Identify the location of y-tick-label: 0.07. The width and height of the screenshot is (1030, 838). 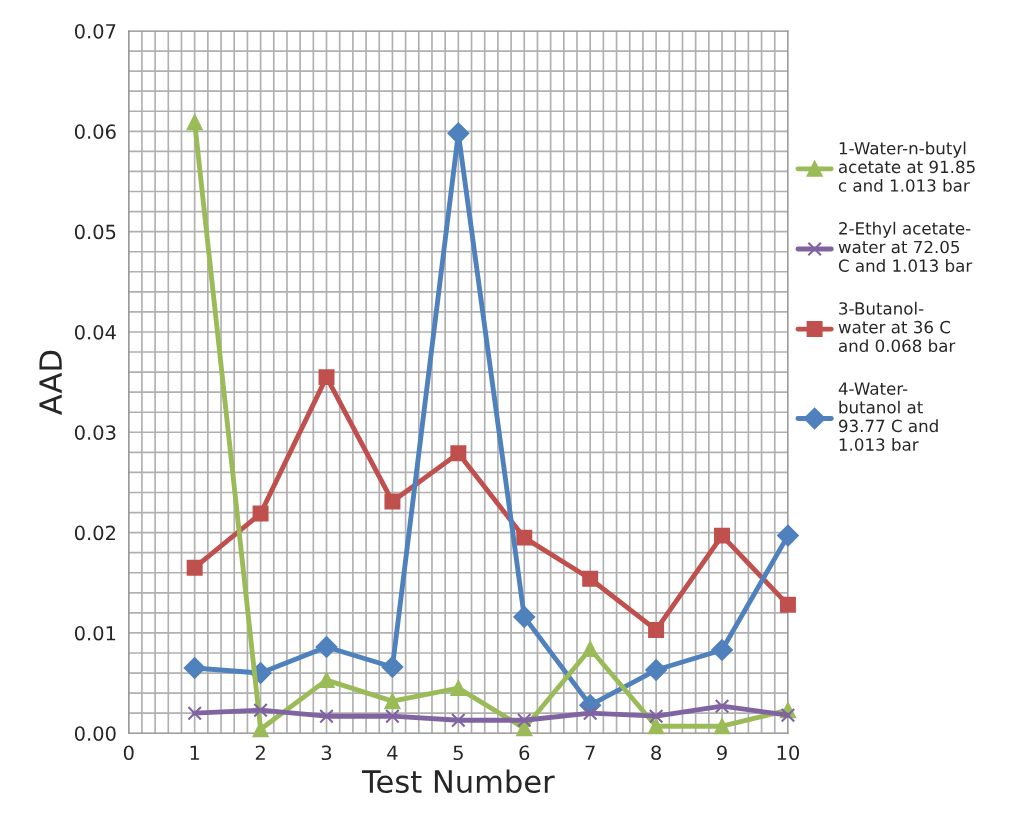
(95, 31).